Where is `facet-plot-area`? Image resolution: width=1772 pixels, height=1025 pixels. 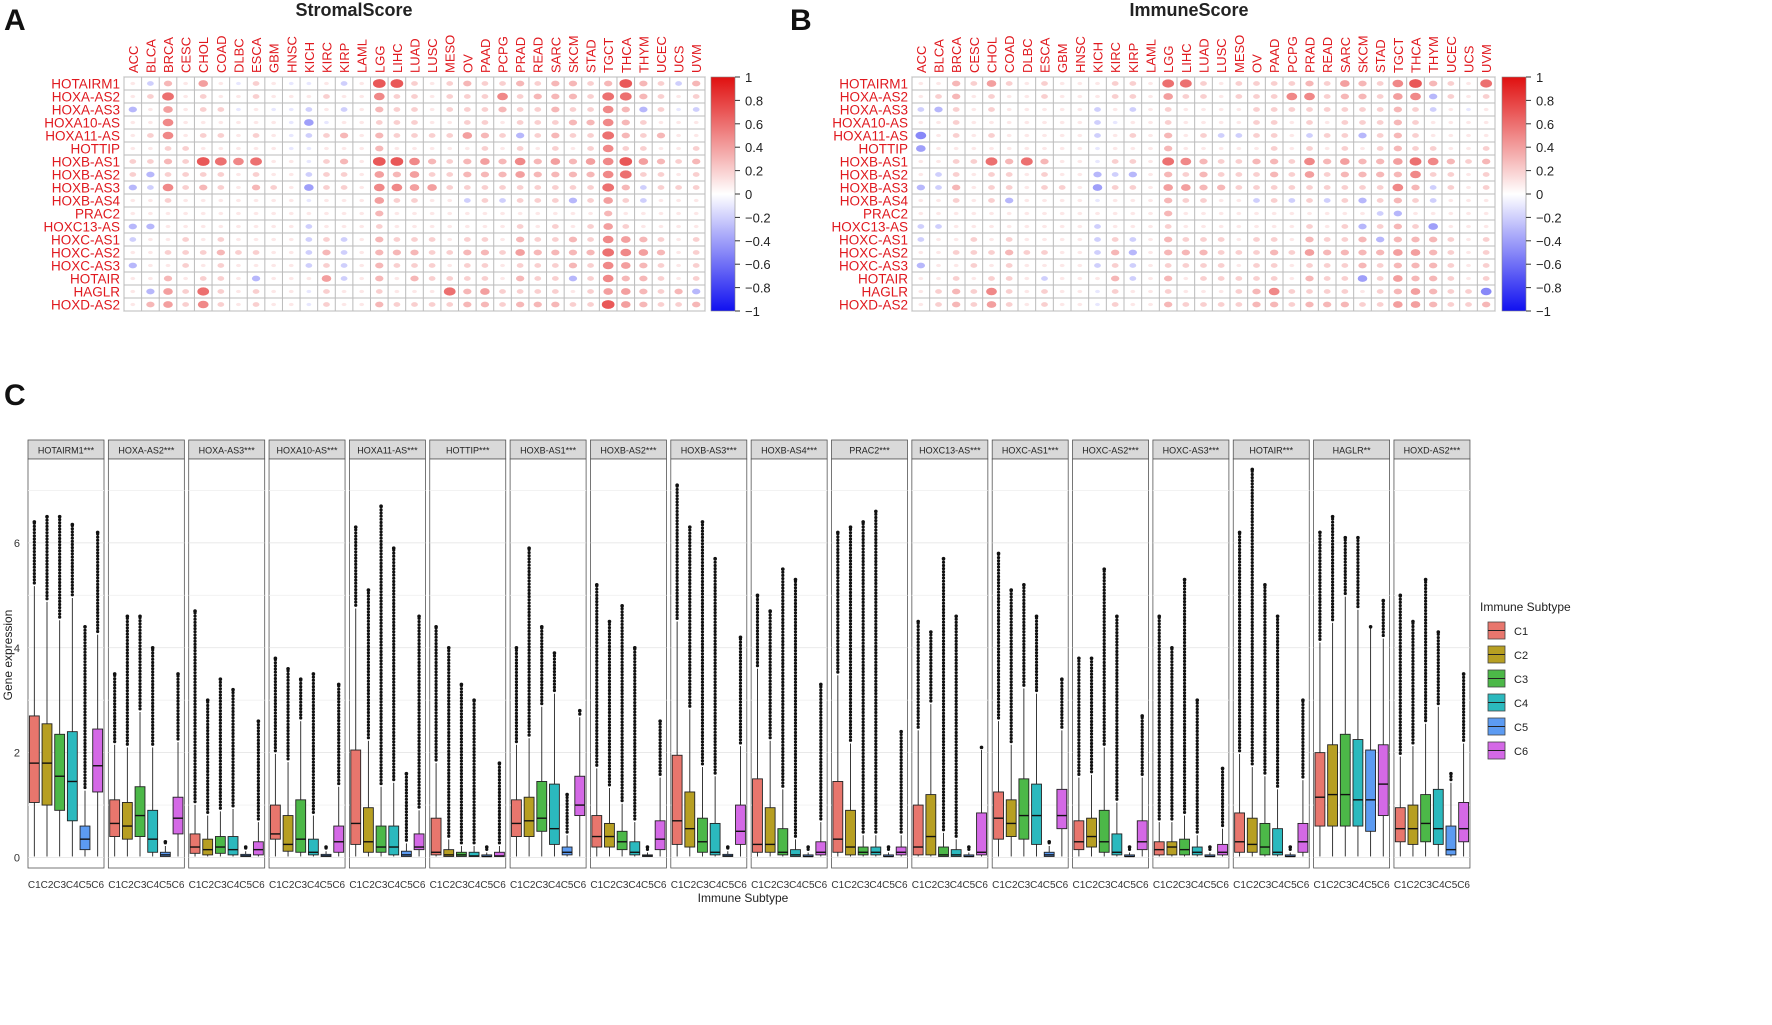
facet-plot-area is located at coordinates (548, 663).